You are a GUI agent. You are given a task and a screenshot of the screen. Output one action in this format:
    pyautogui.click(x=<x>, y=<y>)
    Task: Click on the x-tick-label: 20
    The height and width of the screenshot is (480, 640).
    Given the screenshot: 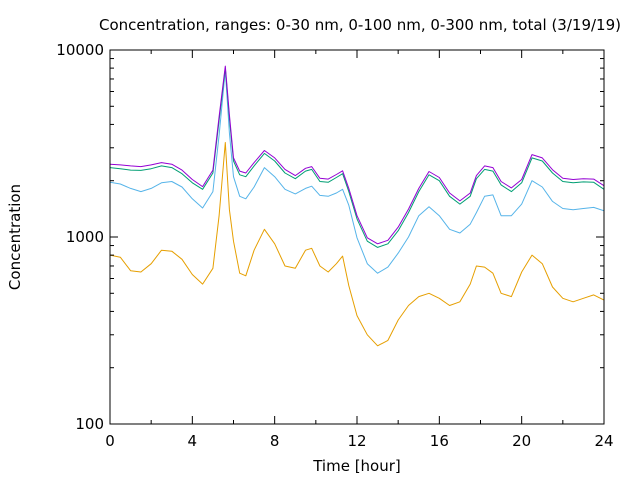 What is the action you would take?
    pyautogui.click(x=521, y=441)
    